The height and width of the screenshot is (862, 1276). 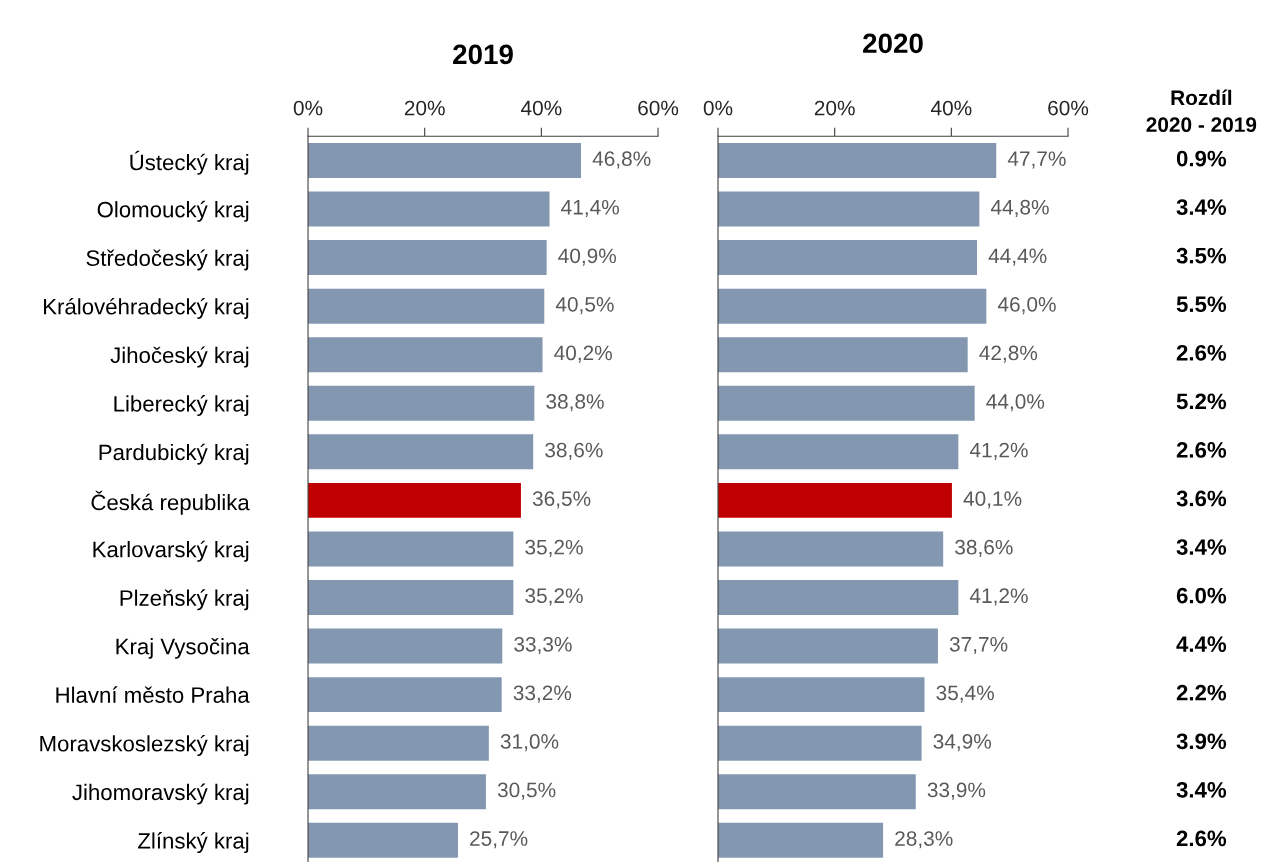 I want to click on data-label: 40,5%, so click(x=584, y=305).